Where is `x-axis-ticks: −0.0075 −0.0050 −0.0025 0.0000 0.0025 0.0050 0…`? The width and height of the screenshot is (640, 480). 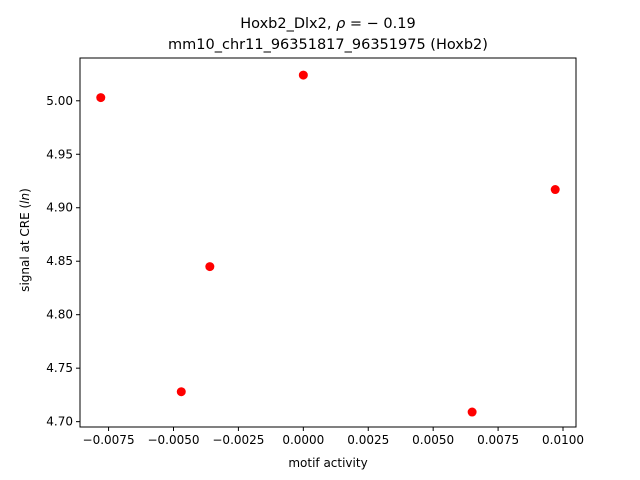
x-axis-ticks: −0.0075 −0.0050 −0.0025 0.0000 0.0025 0.0050 0… is located at coordinates (333, 437).